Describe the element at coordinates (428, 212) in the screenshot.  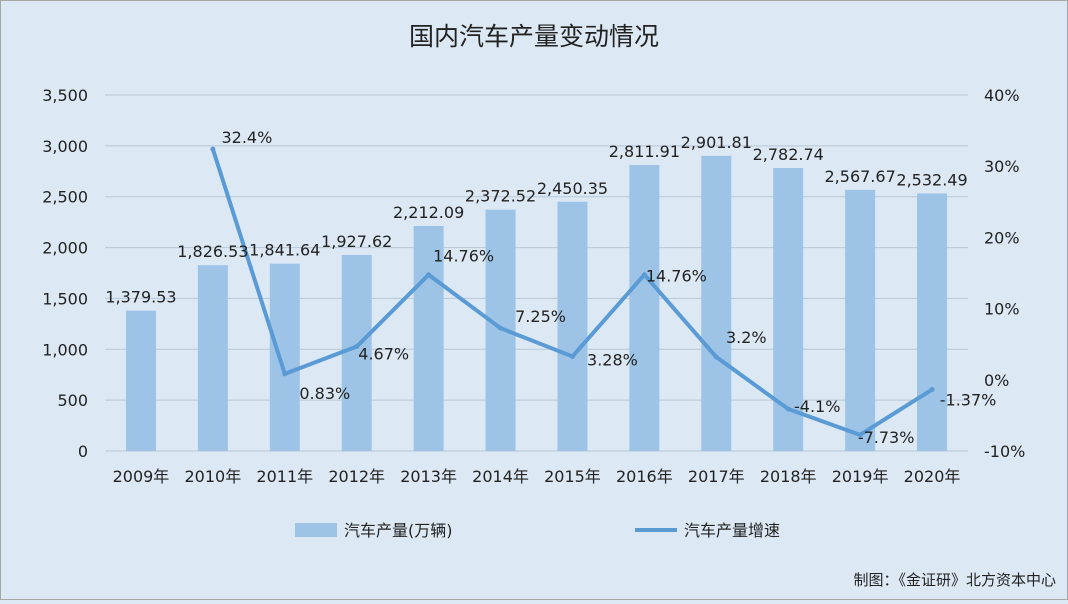
I see `bar-data-label: 2,212.09` at that location.